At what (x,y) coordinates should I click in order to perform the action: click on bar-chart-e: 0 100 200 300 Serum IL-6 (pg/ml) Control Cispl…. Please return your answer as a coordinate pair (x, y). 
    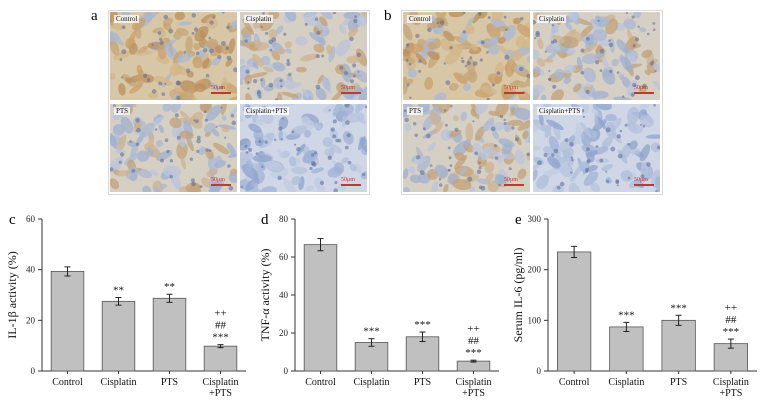
    Looking at the image, I should click on (634, 306).